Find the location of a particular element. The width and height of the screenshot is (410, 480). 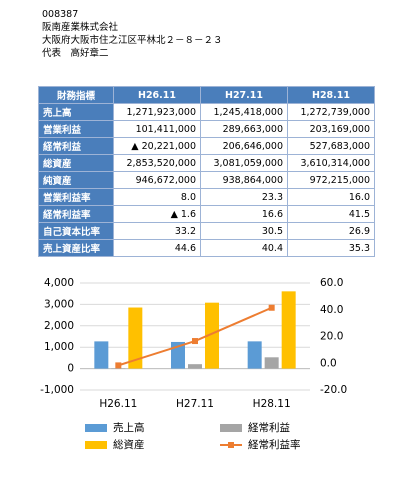

value-cell: 946,672,000 is located at coordinates (157, 180).